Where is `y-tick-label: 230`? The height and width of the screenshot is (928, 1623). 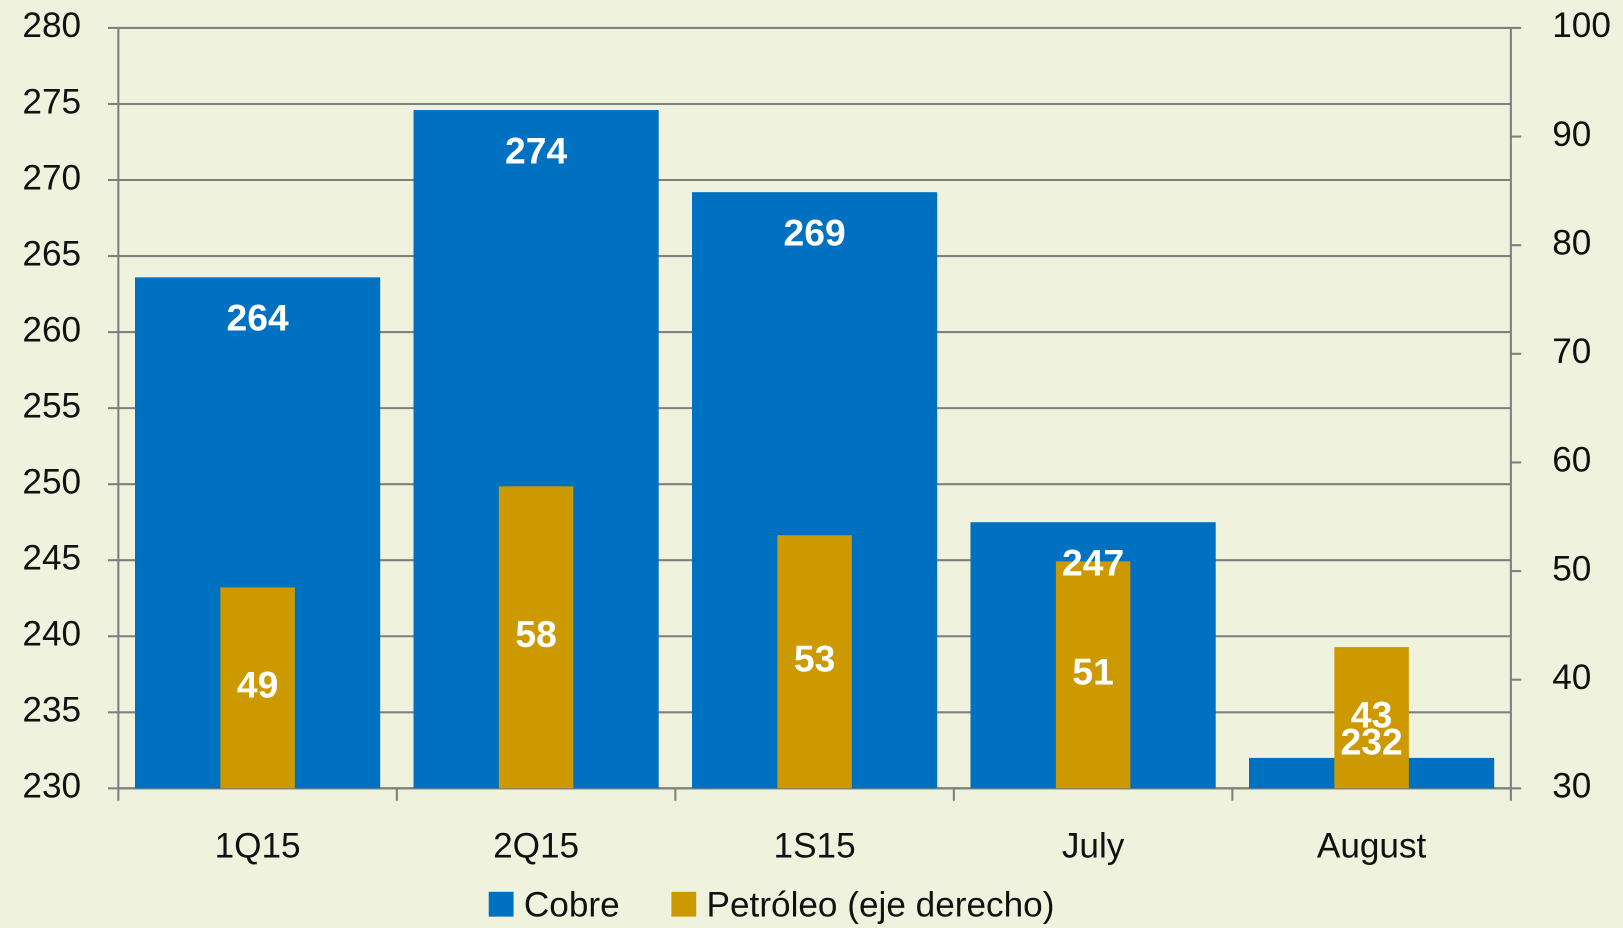
y-tick-label: 230 is located at coordinates (51, 786).